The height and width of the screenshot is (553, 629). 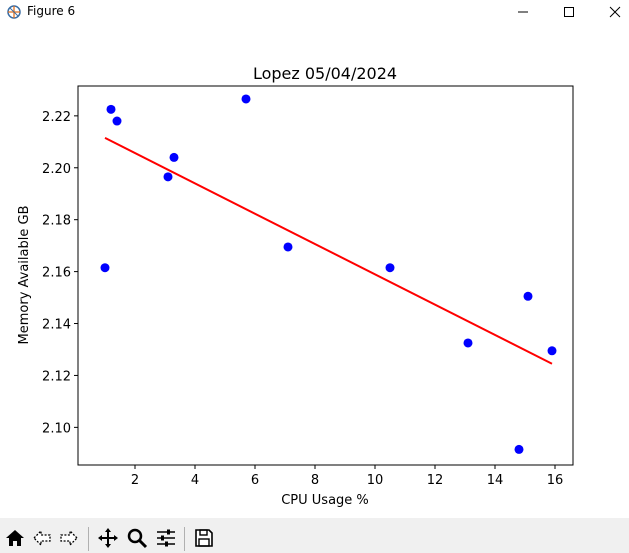 I want to click on close-button, so click(x=610, y=12).